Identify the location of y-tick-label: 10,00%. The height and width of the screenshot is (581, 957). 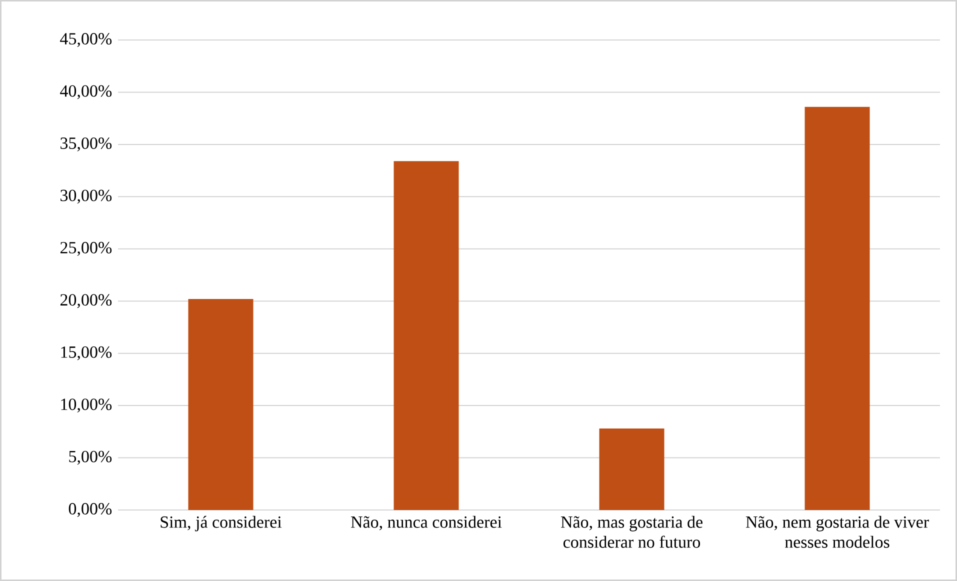
(86, 405).